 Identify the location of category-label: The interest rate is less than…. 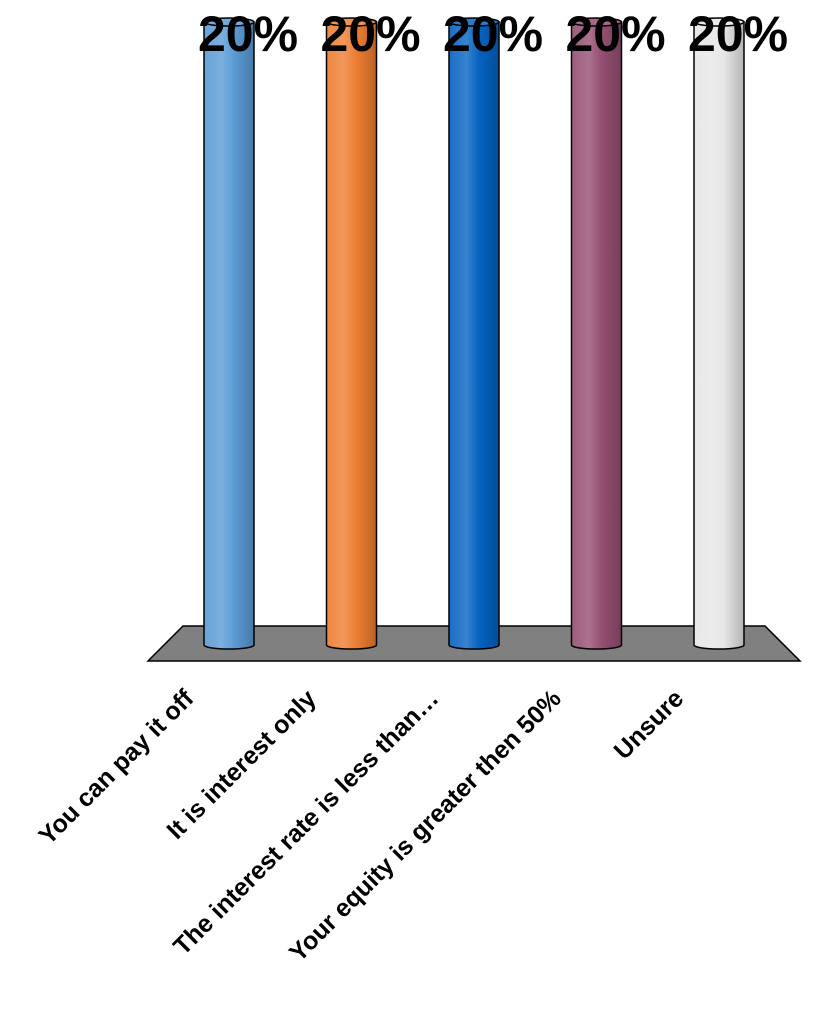
(306, 822).